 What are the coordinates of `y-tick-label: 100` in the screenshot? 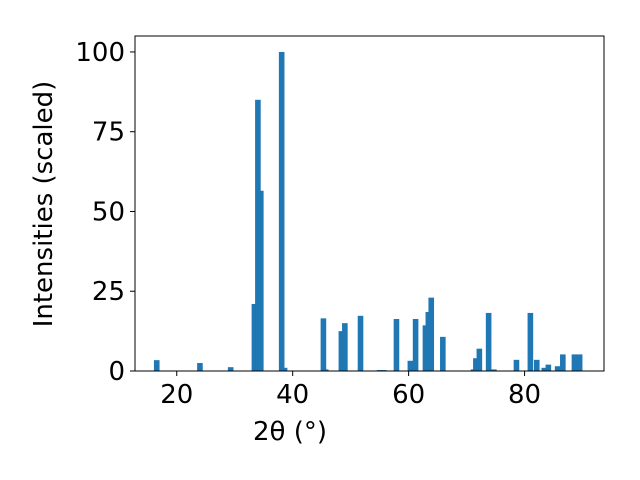 It's located at (100, 53).